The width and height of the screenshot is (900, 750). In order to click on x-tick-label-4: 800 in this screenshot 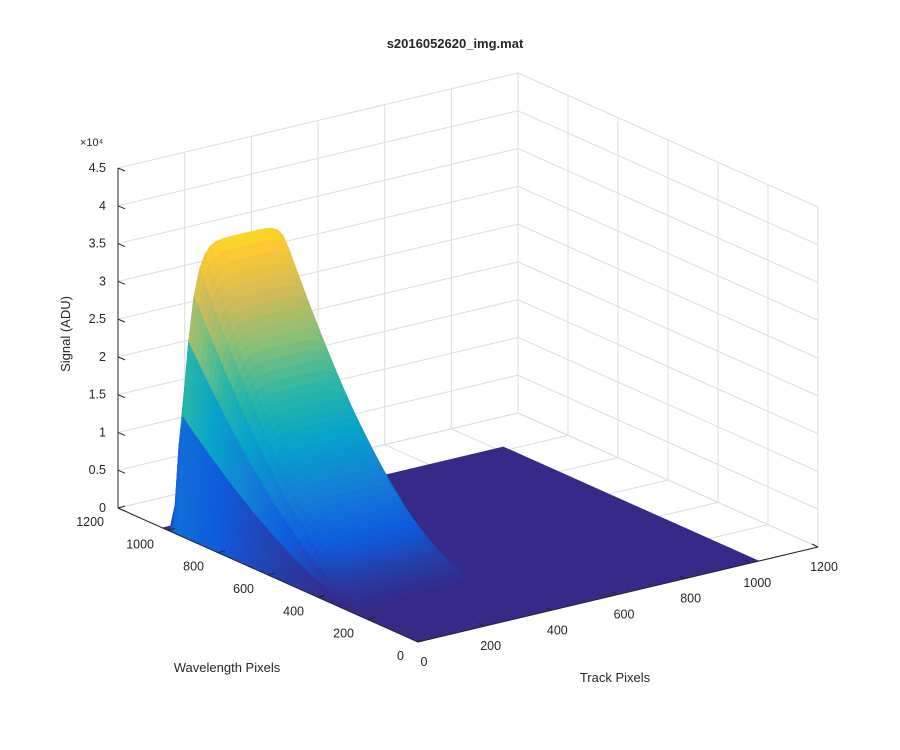, I will do `click(690, 599)`.